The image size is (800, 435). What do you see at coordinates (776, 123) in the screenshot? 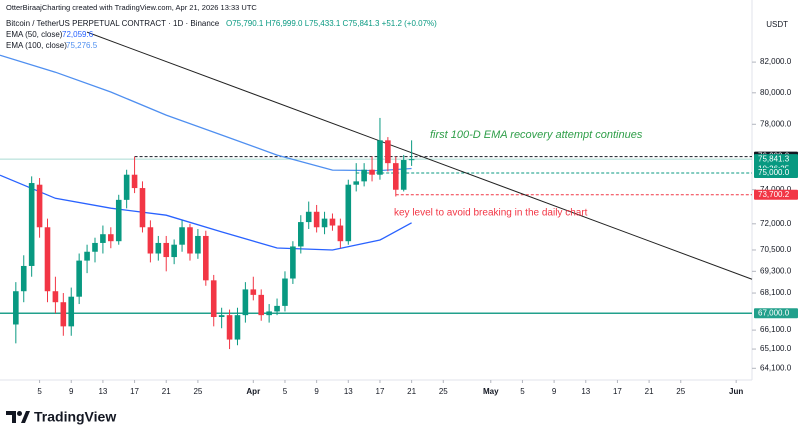
I see `y-tick-label: 78,000.0` at bounding box center [776, 123].